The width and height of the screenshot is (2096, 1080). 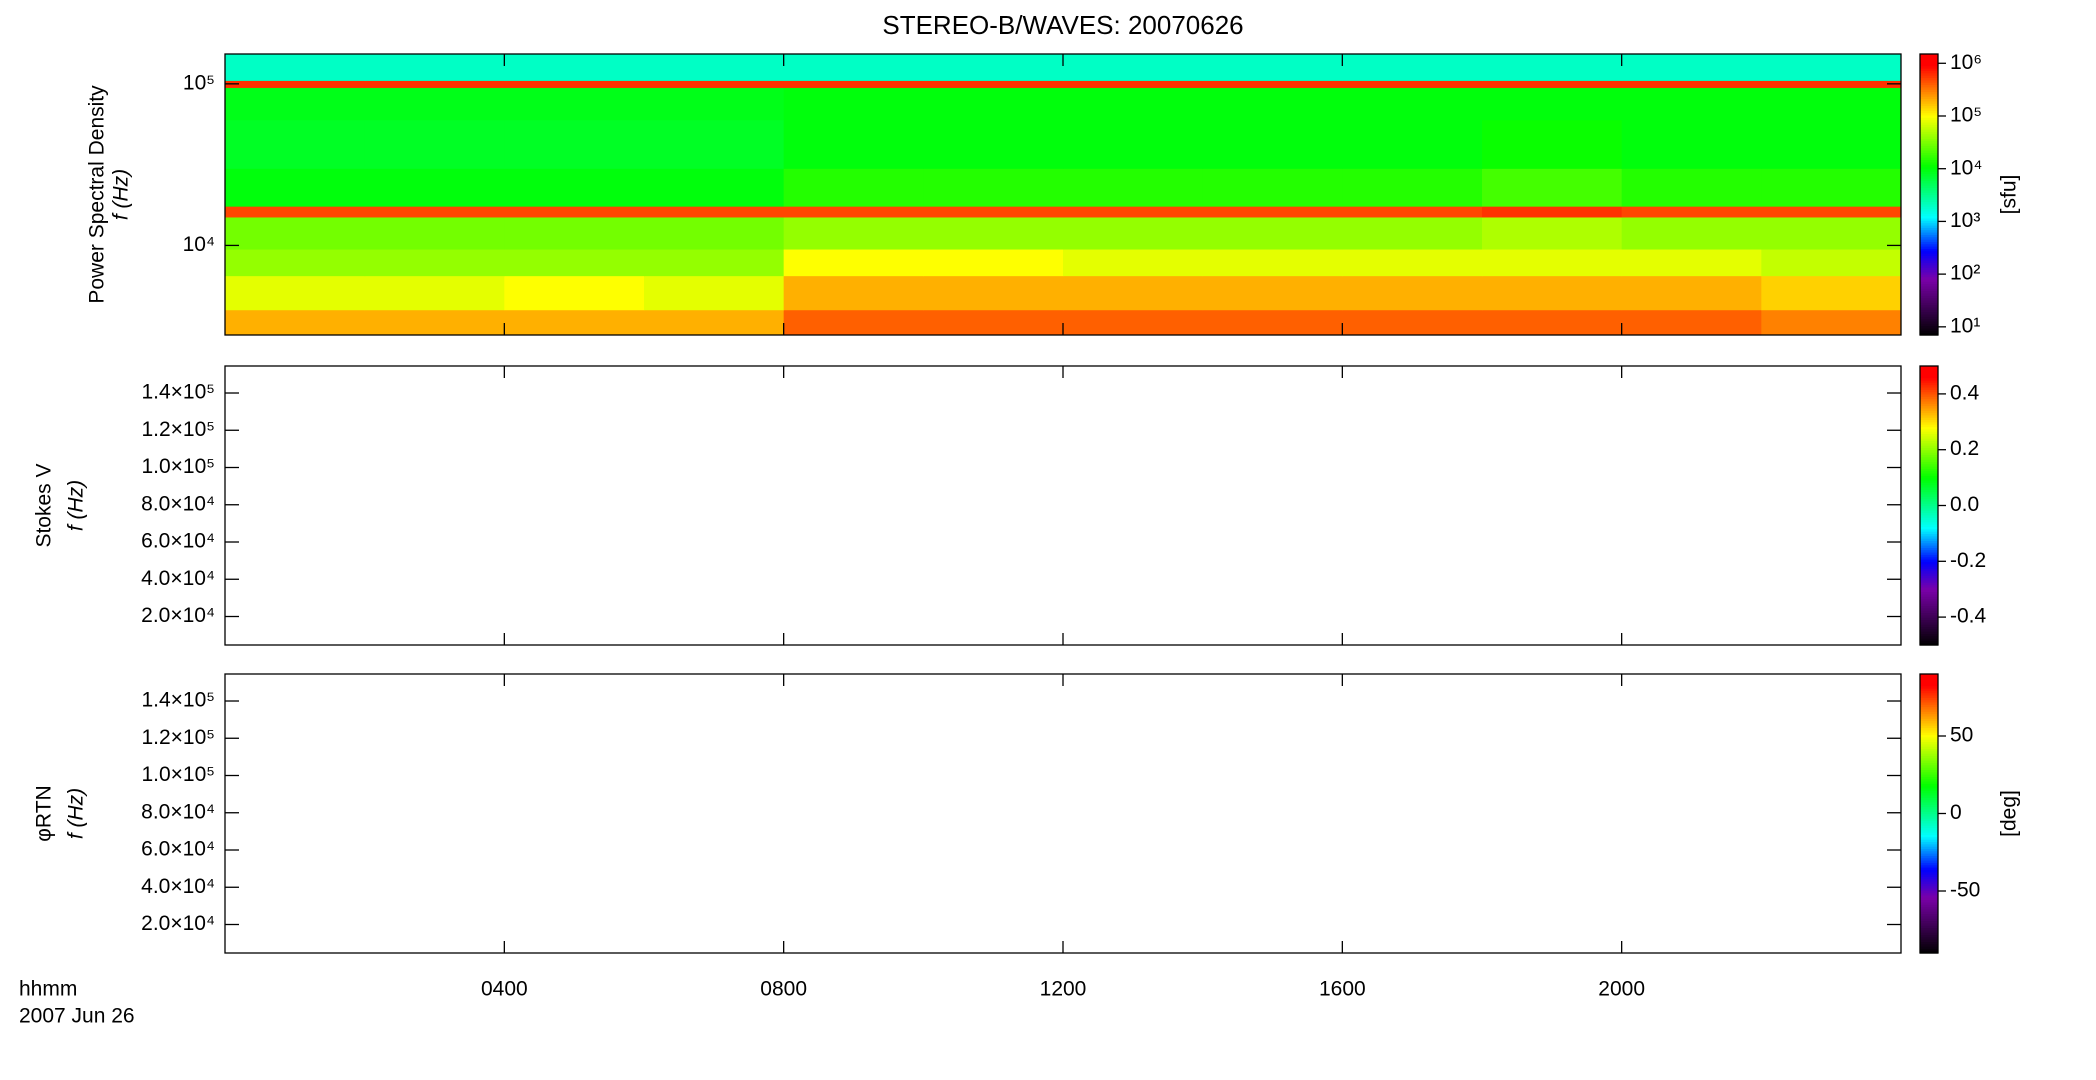 I want to click on y-axis-title: Stokes V, so click(x=44, y=505).